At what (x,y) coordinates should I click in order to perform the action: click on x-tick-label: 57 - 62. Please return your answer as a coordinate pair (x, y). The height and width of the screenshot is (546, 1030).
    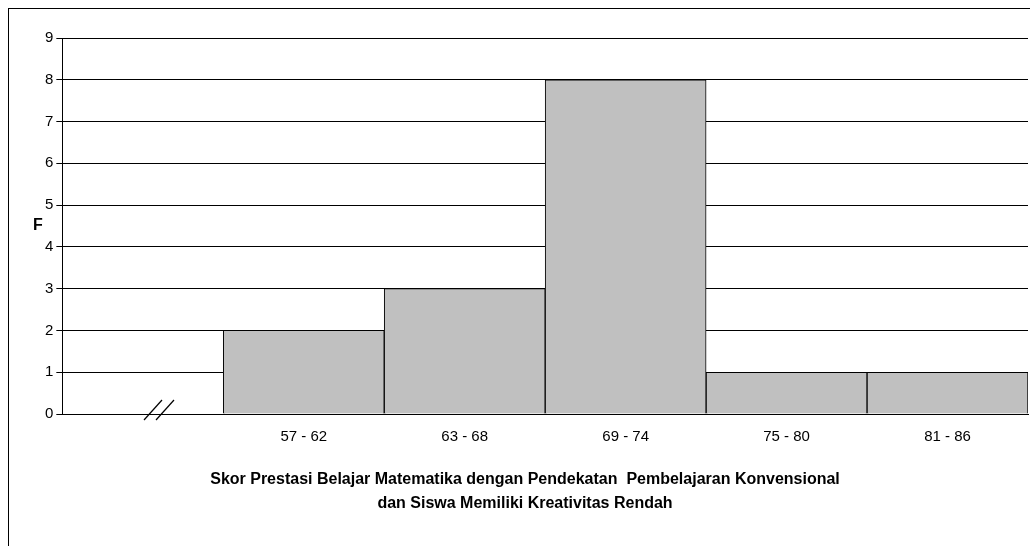
    Looking at the image, I should click on (304, 436).